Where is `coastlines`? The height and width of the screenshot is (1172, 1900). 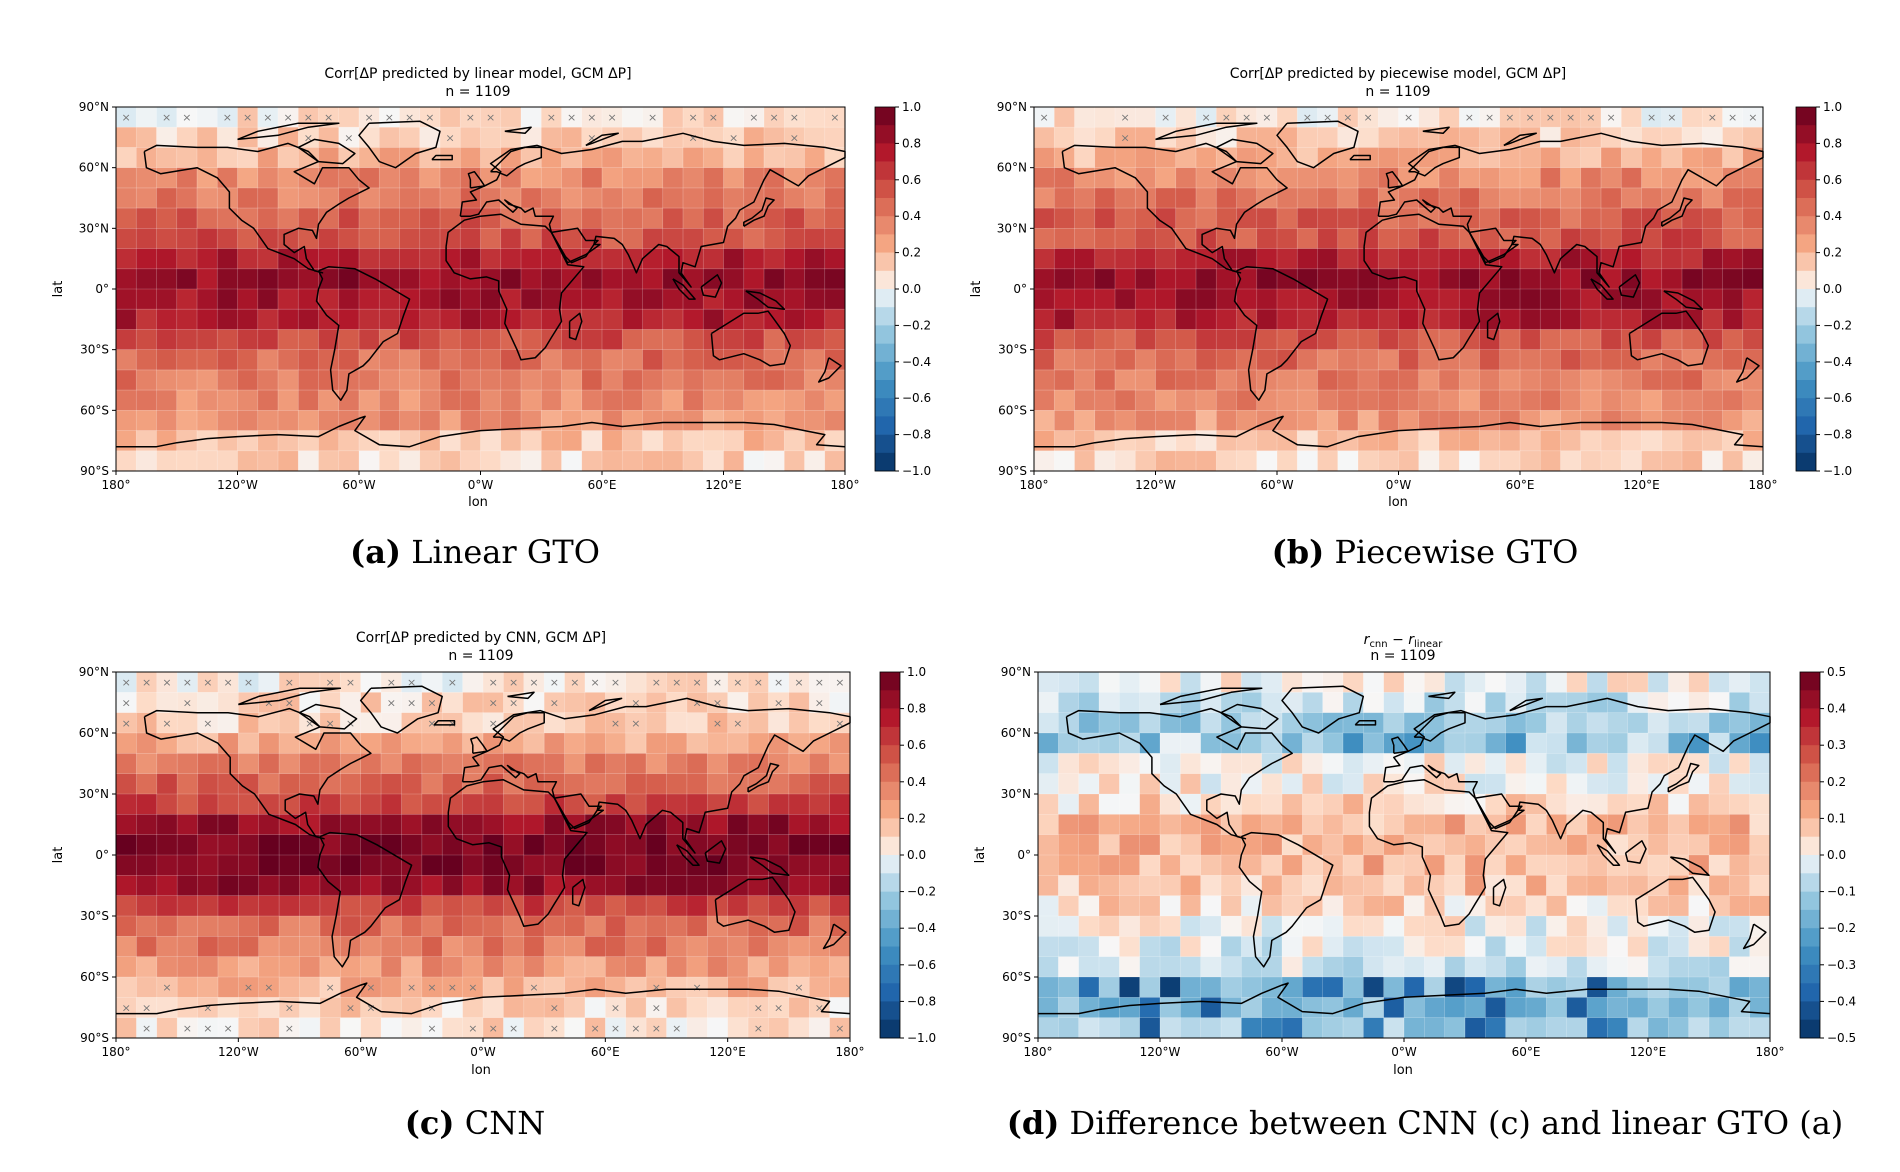
coastlines is located at coordinates (1399, 284).